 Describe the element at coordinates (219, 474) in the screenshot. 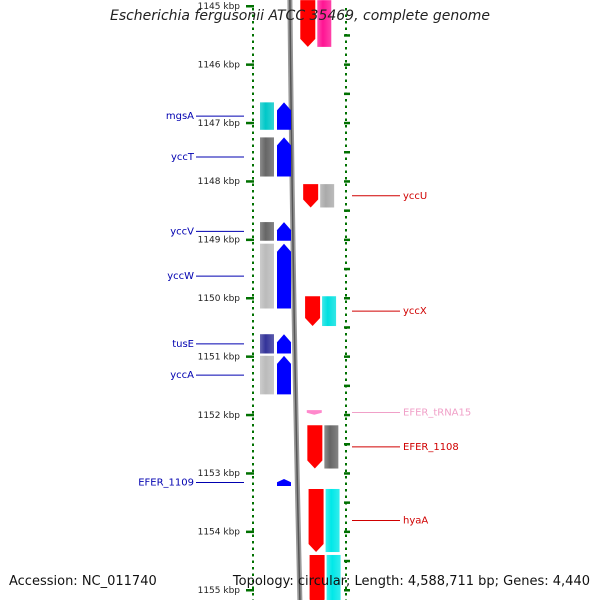

I see `kbp-tick-label: 1153 kbp` at that location.